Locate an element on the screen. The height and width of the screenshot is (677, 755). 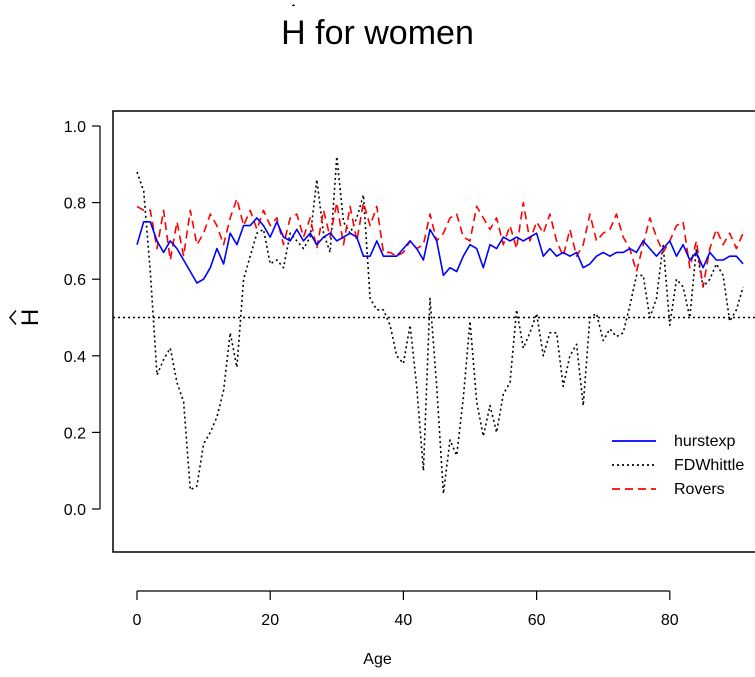
y-tick-label: 0.8 is located at coordinates (75, 204).